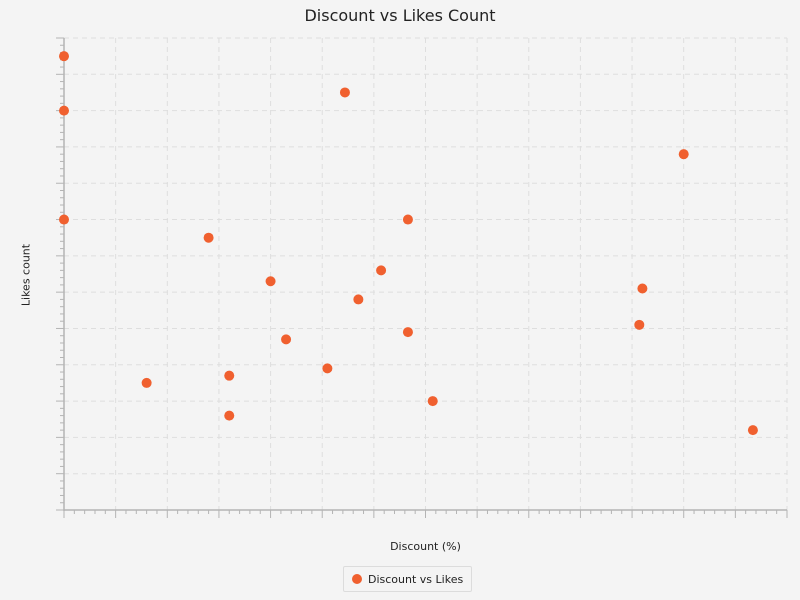  Describe the element at coordinates (416, 579) in the screenshot. I see `legend-entry-label: Discount vs Likes` at that location.